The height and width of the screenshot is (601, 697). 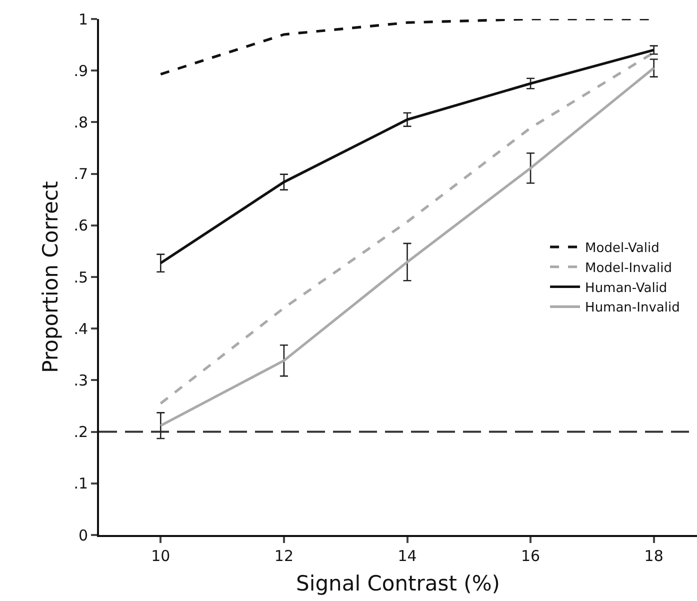 I want to click on y-tick-label: .6, so click(x=81, y=225).